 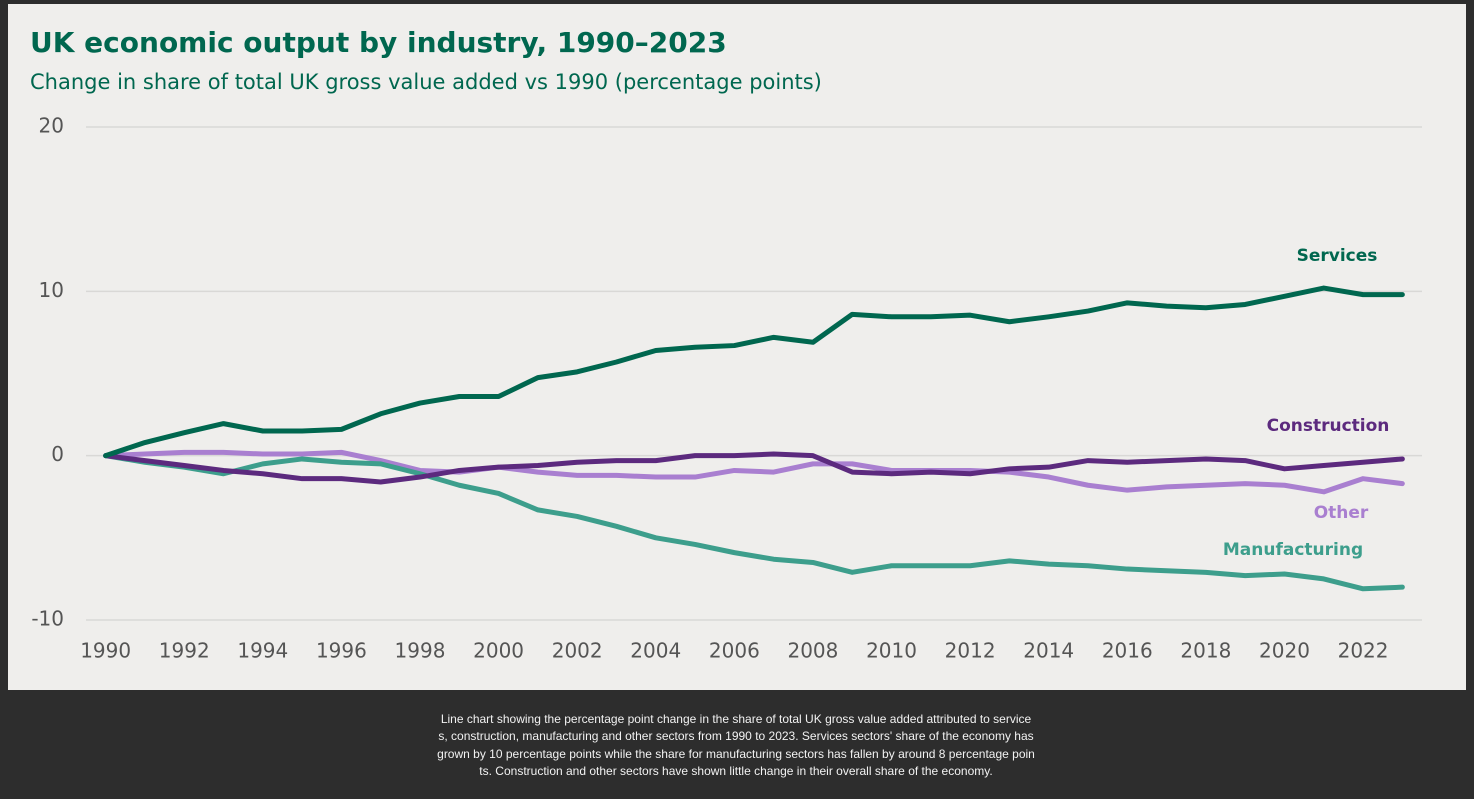 I want to click on x-tick-label: 2016, so click(x=1127, y=651).